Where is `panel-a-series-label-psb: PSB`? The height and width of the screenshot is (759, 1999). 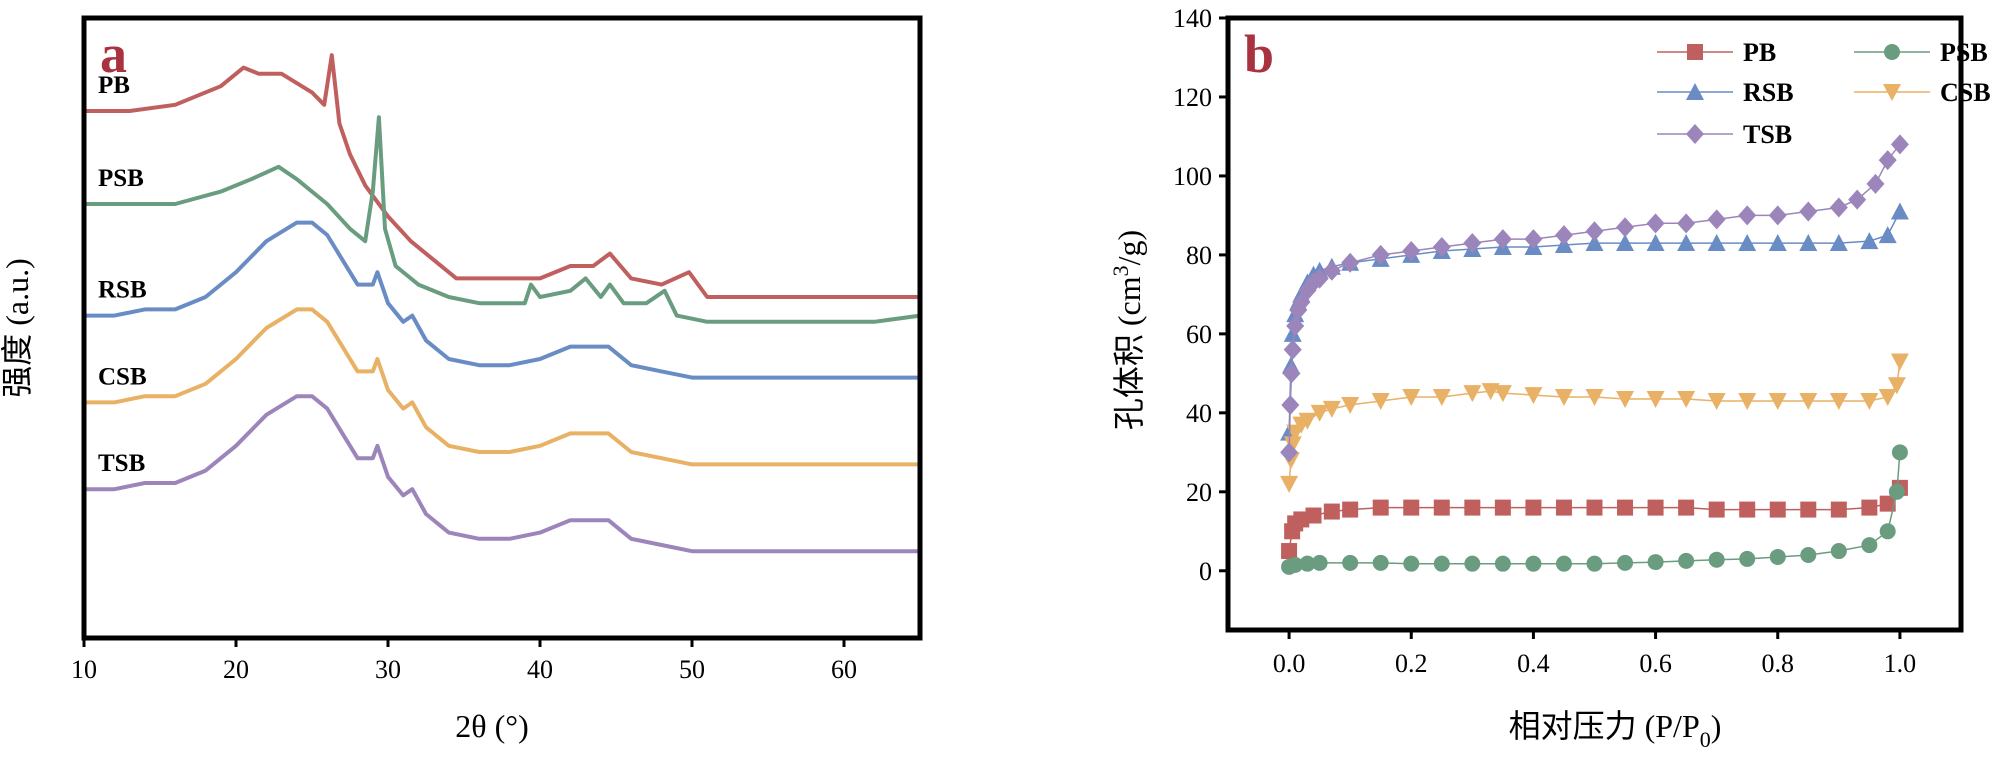
panel-a-series-label-psb: PSB is located at coordinates (121, 178).